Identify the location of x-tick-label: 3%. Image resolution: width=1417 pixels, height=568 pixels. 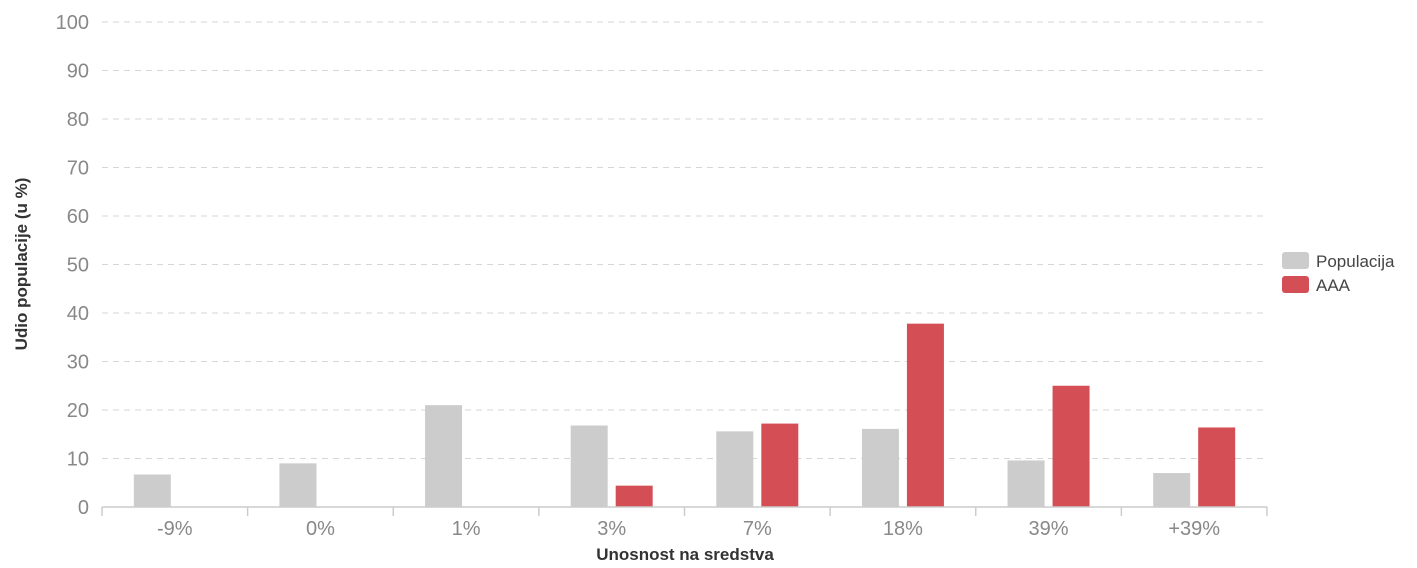
(611, 529).